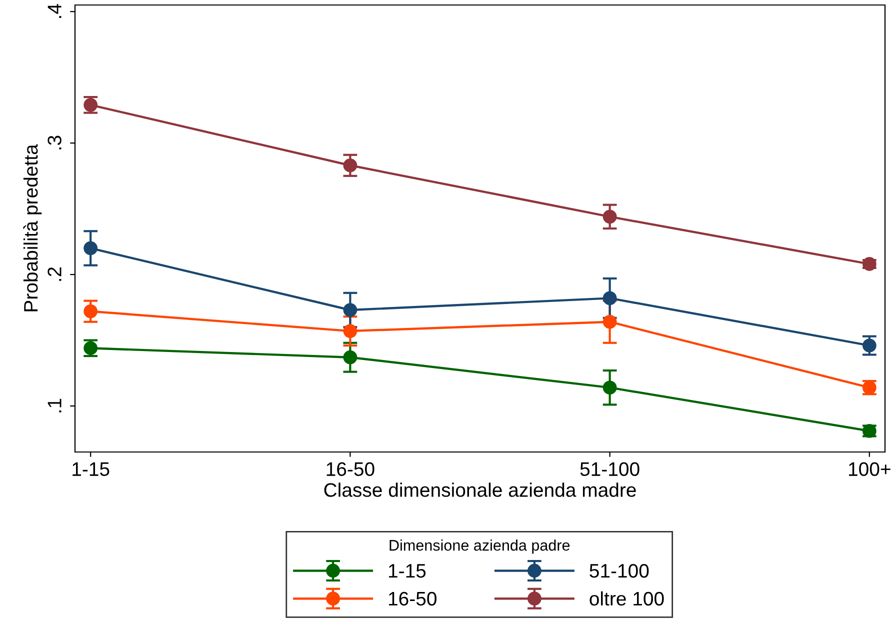 The image size is (896, 622). Describe the element at coordinates (55, 143) in the screenshot. I see `y-tick-label: .3` at that location.